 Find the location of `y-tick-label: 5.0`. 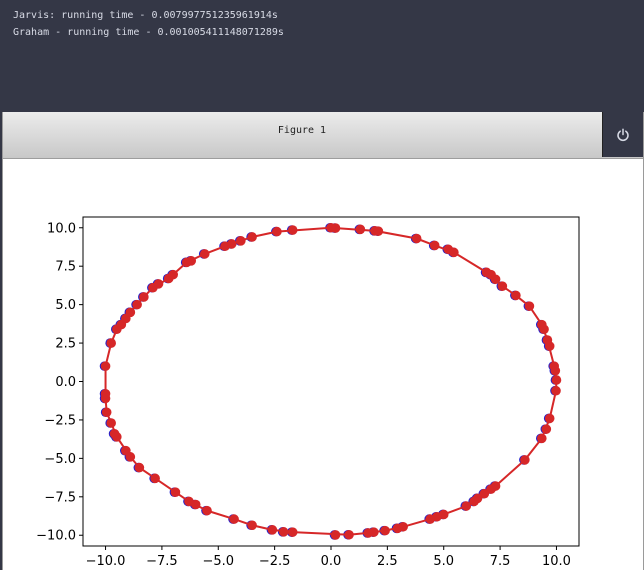

y-tick-label: 5.0 is located at coordinates (65, 305).